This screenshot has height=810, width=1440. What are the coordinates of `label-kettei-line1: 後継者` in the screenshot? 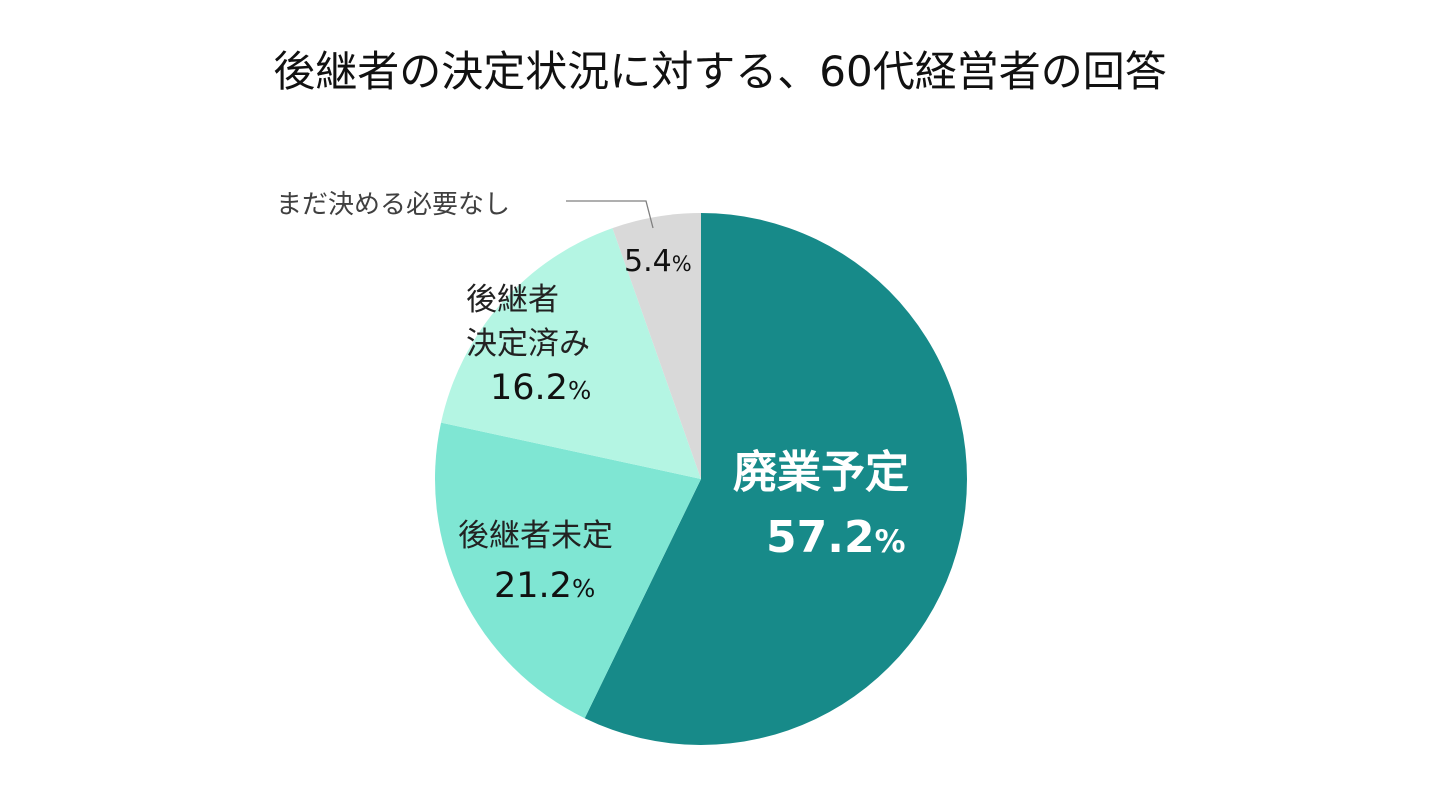 It's located at (512, 300).